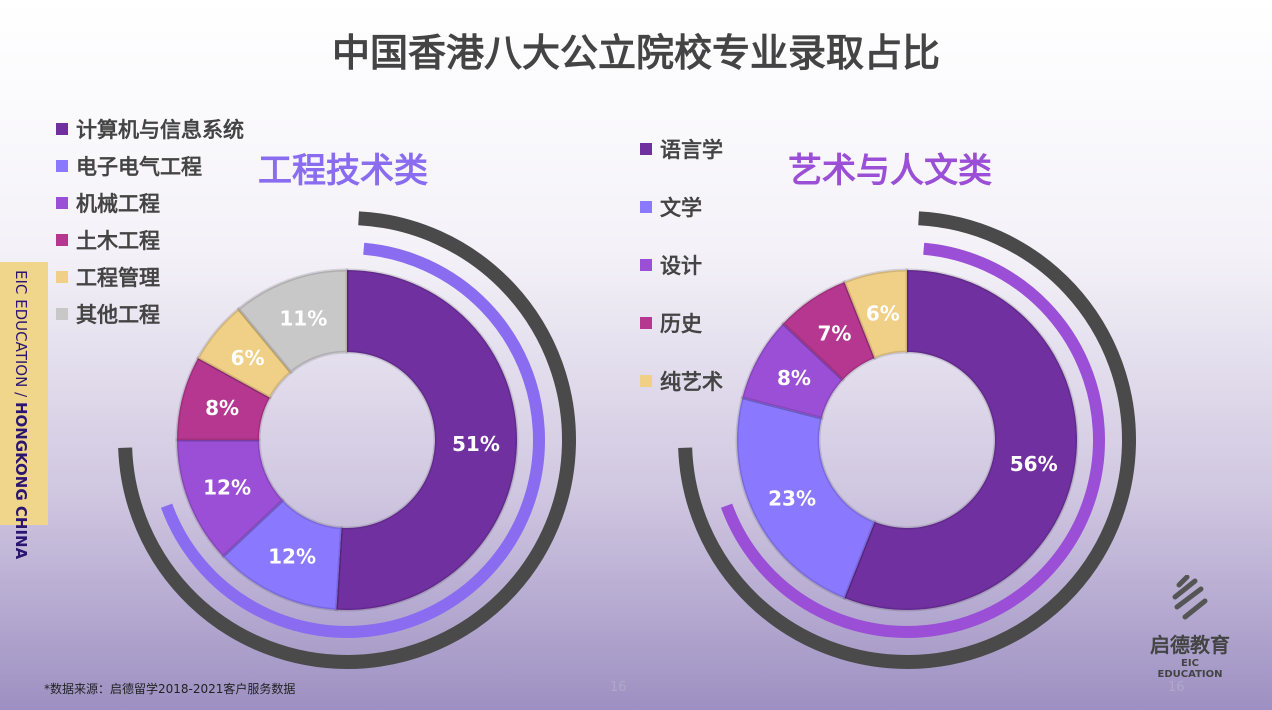 This screenshot has width=1272, height=710. Describe the element at coordinates (160, 129) in the screenshot. I see `legend-label: 计算机与信息系统` at that location.